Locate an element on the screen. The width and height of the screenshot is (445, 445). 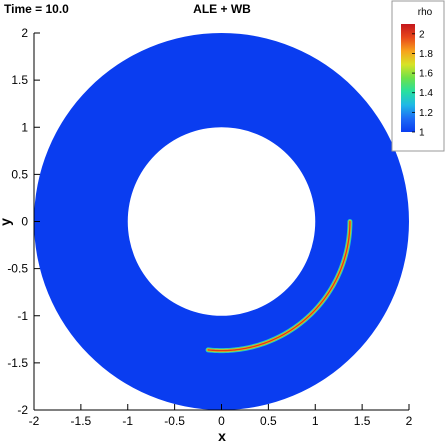
time-label: Time = 10.0 is located at coordinates (36, 9).